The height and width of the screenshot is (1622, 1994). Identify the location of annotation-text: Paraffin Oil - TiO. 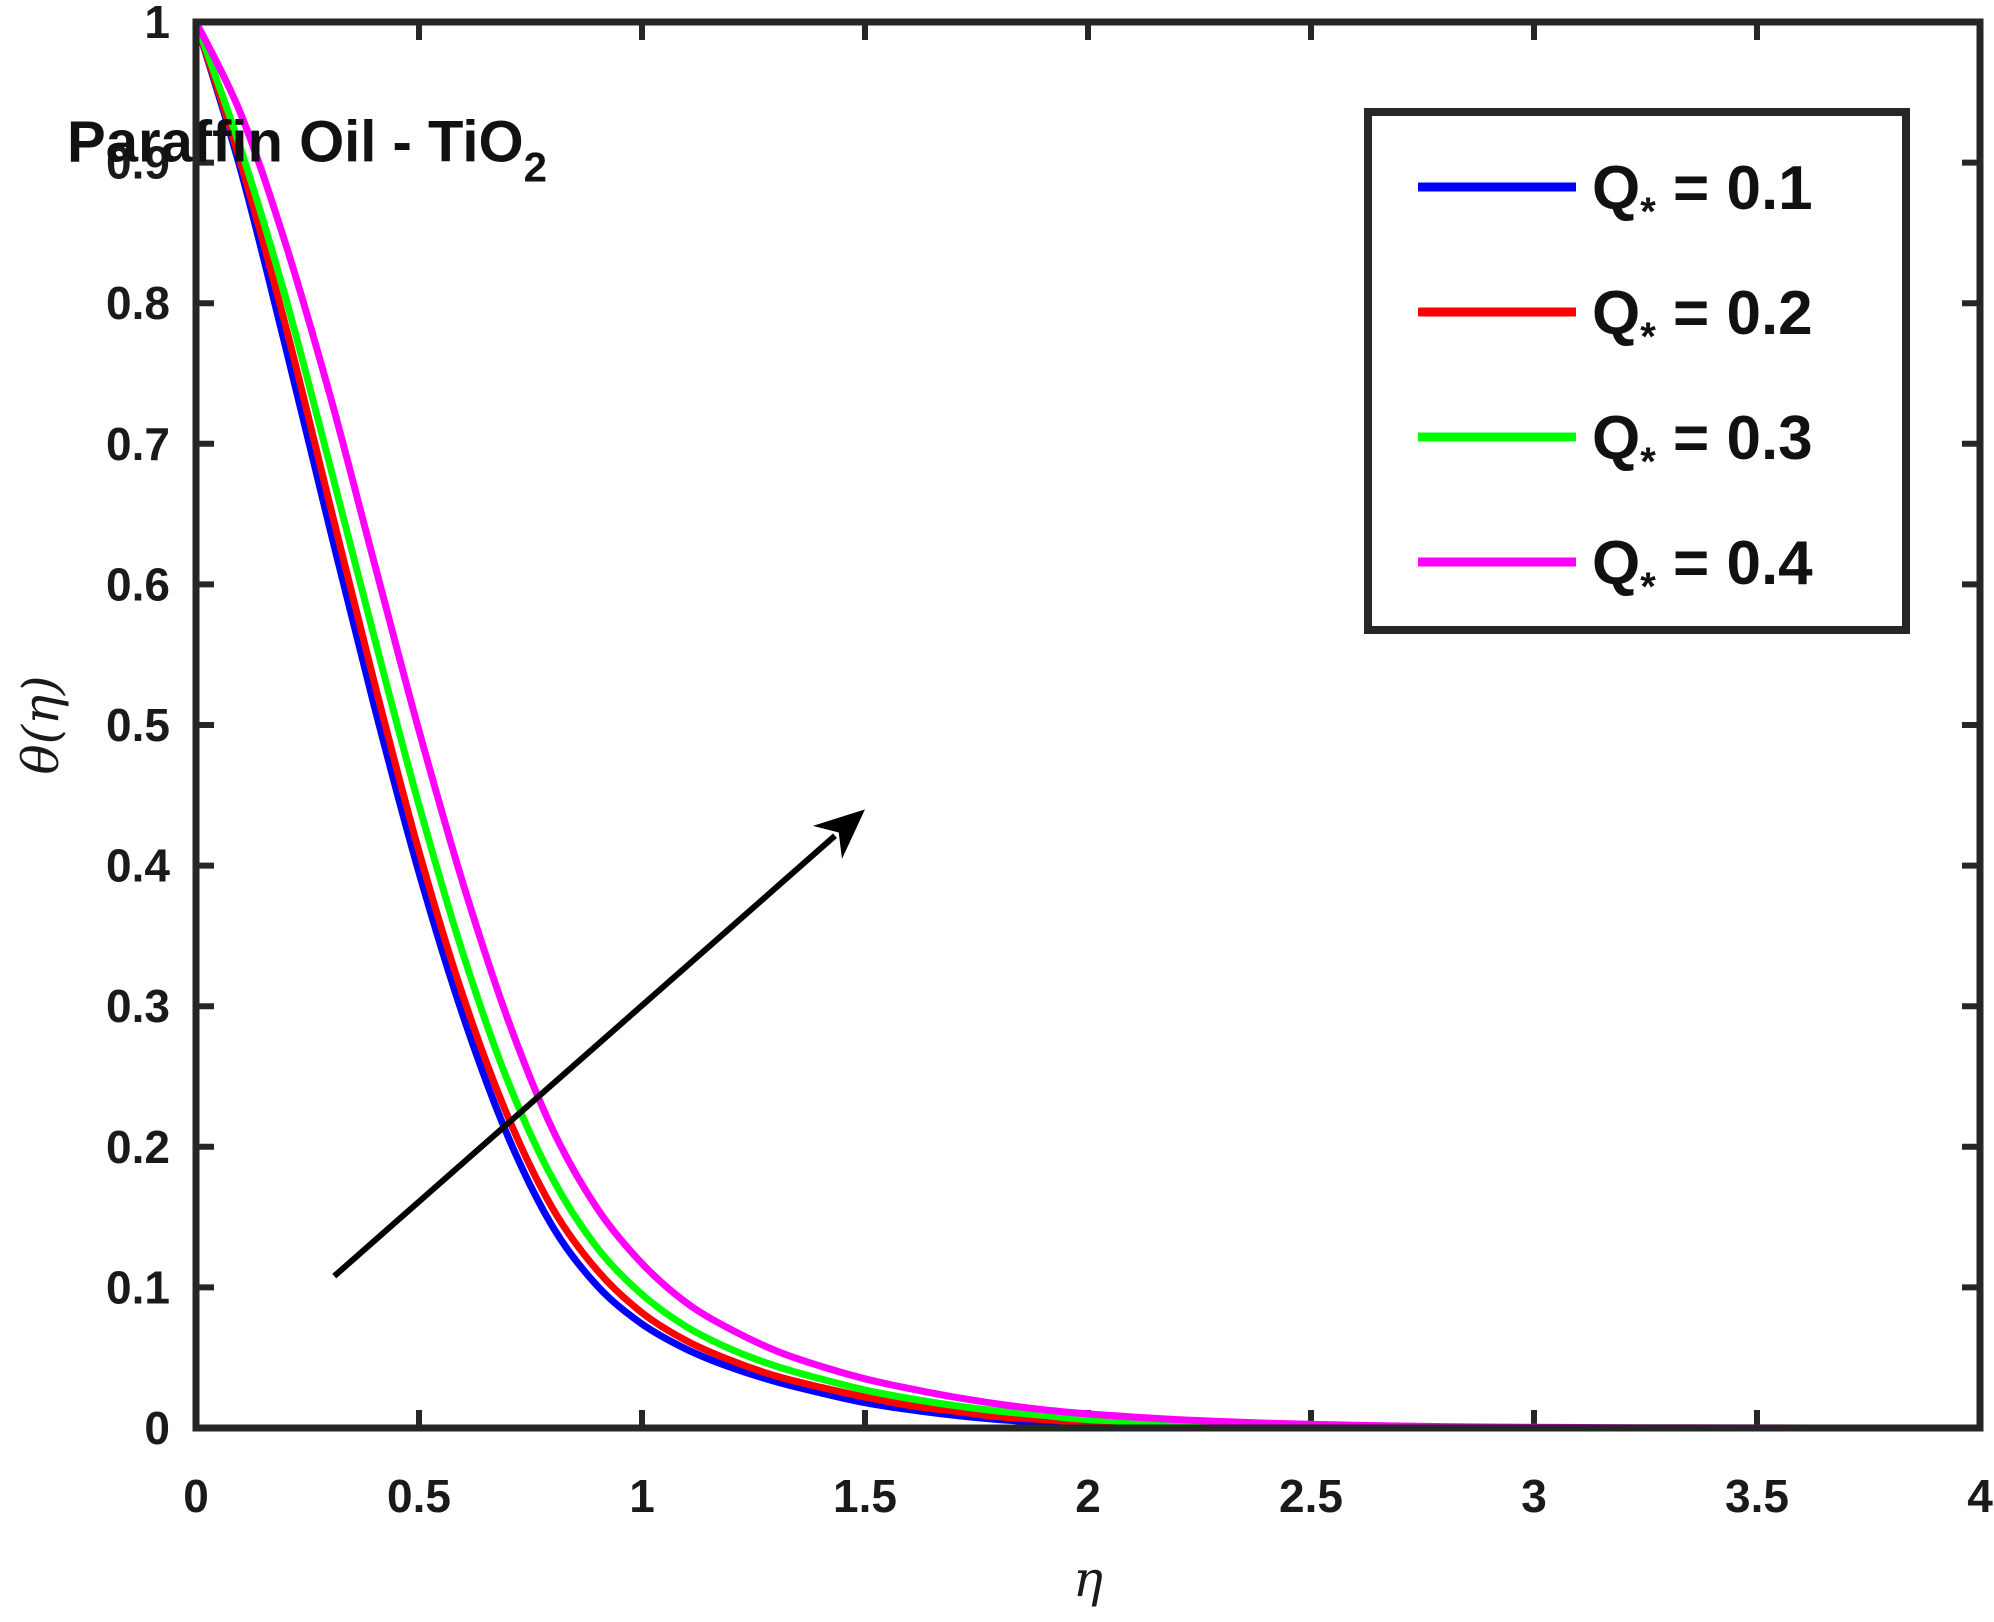
(295, 142).